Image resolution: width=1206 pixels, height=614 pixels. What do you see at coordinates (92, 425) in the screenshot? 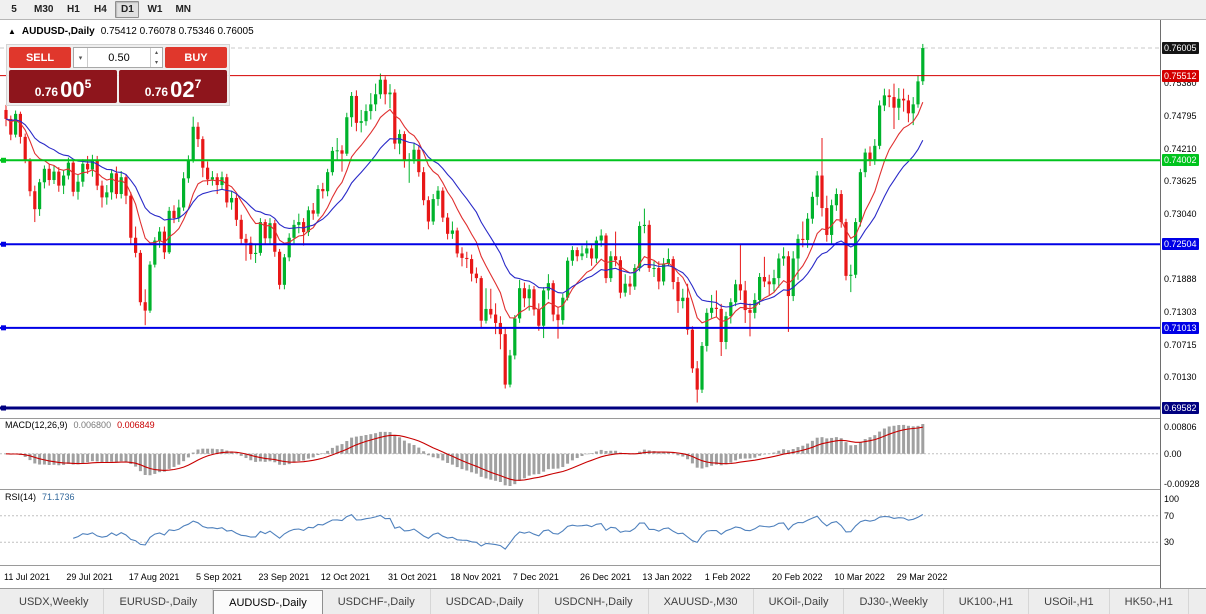
I see `macd-value-main: 0.006800` at bounding box center [92, 425].